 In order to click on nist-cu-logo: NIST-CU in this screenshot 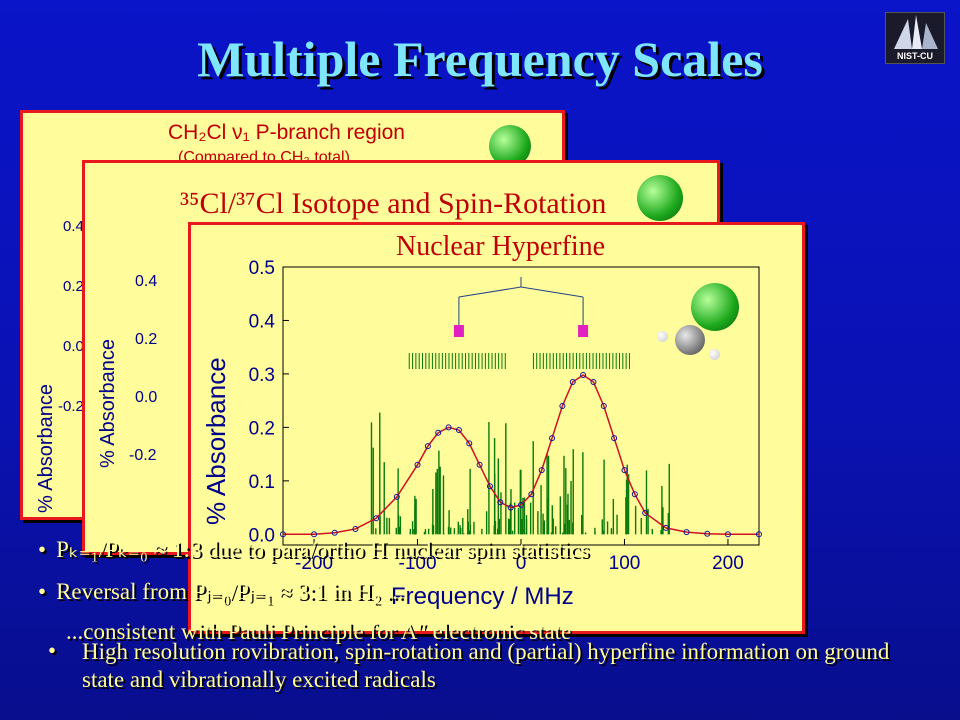, I will do `click(915, 38)`.